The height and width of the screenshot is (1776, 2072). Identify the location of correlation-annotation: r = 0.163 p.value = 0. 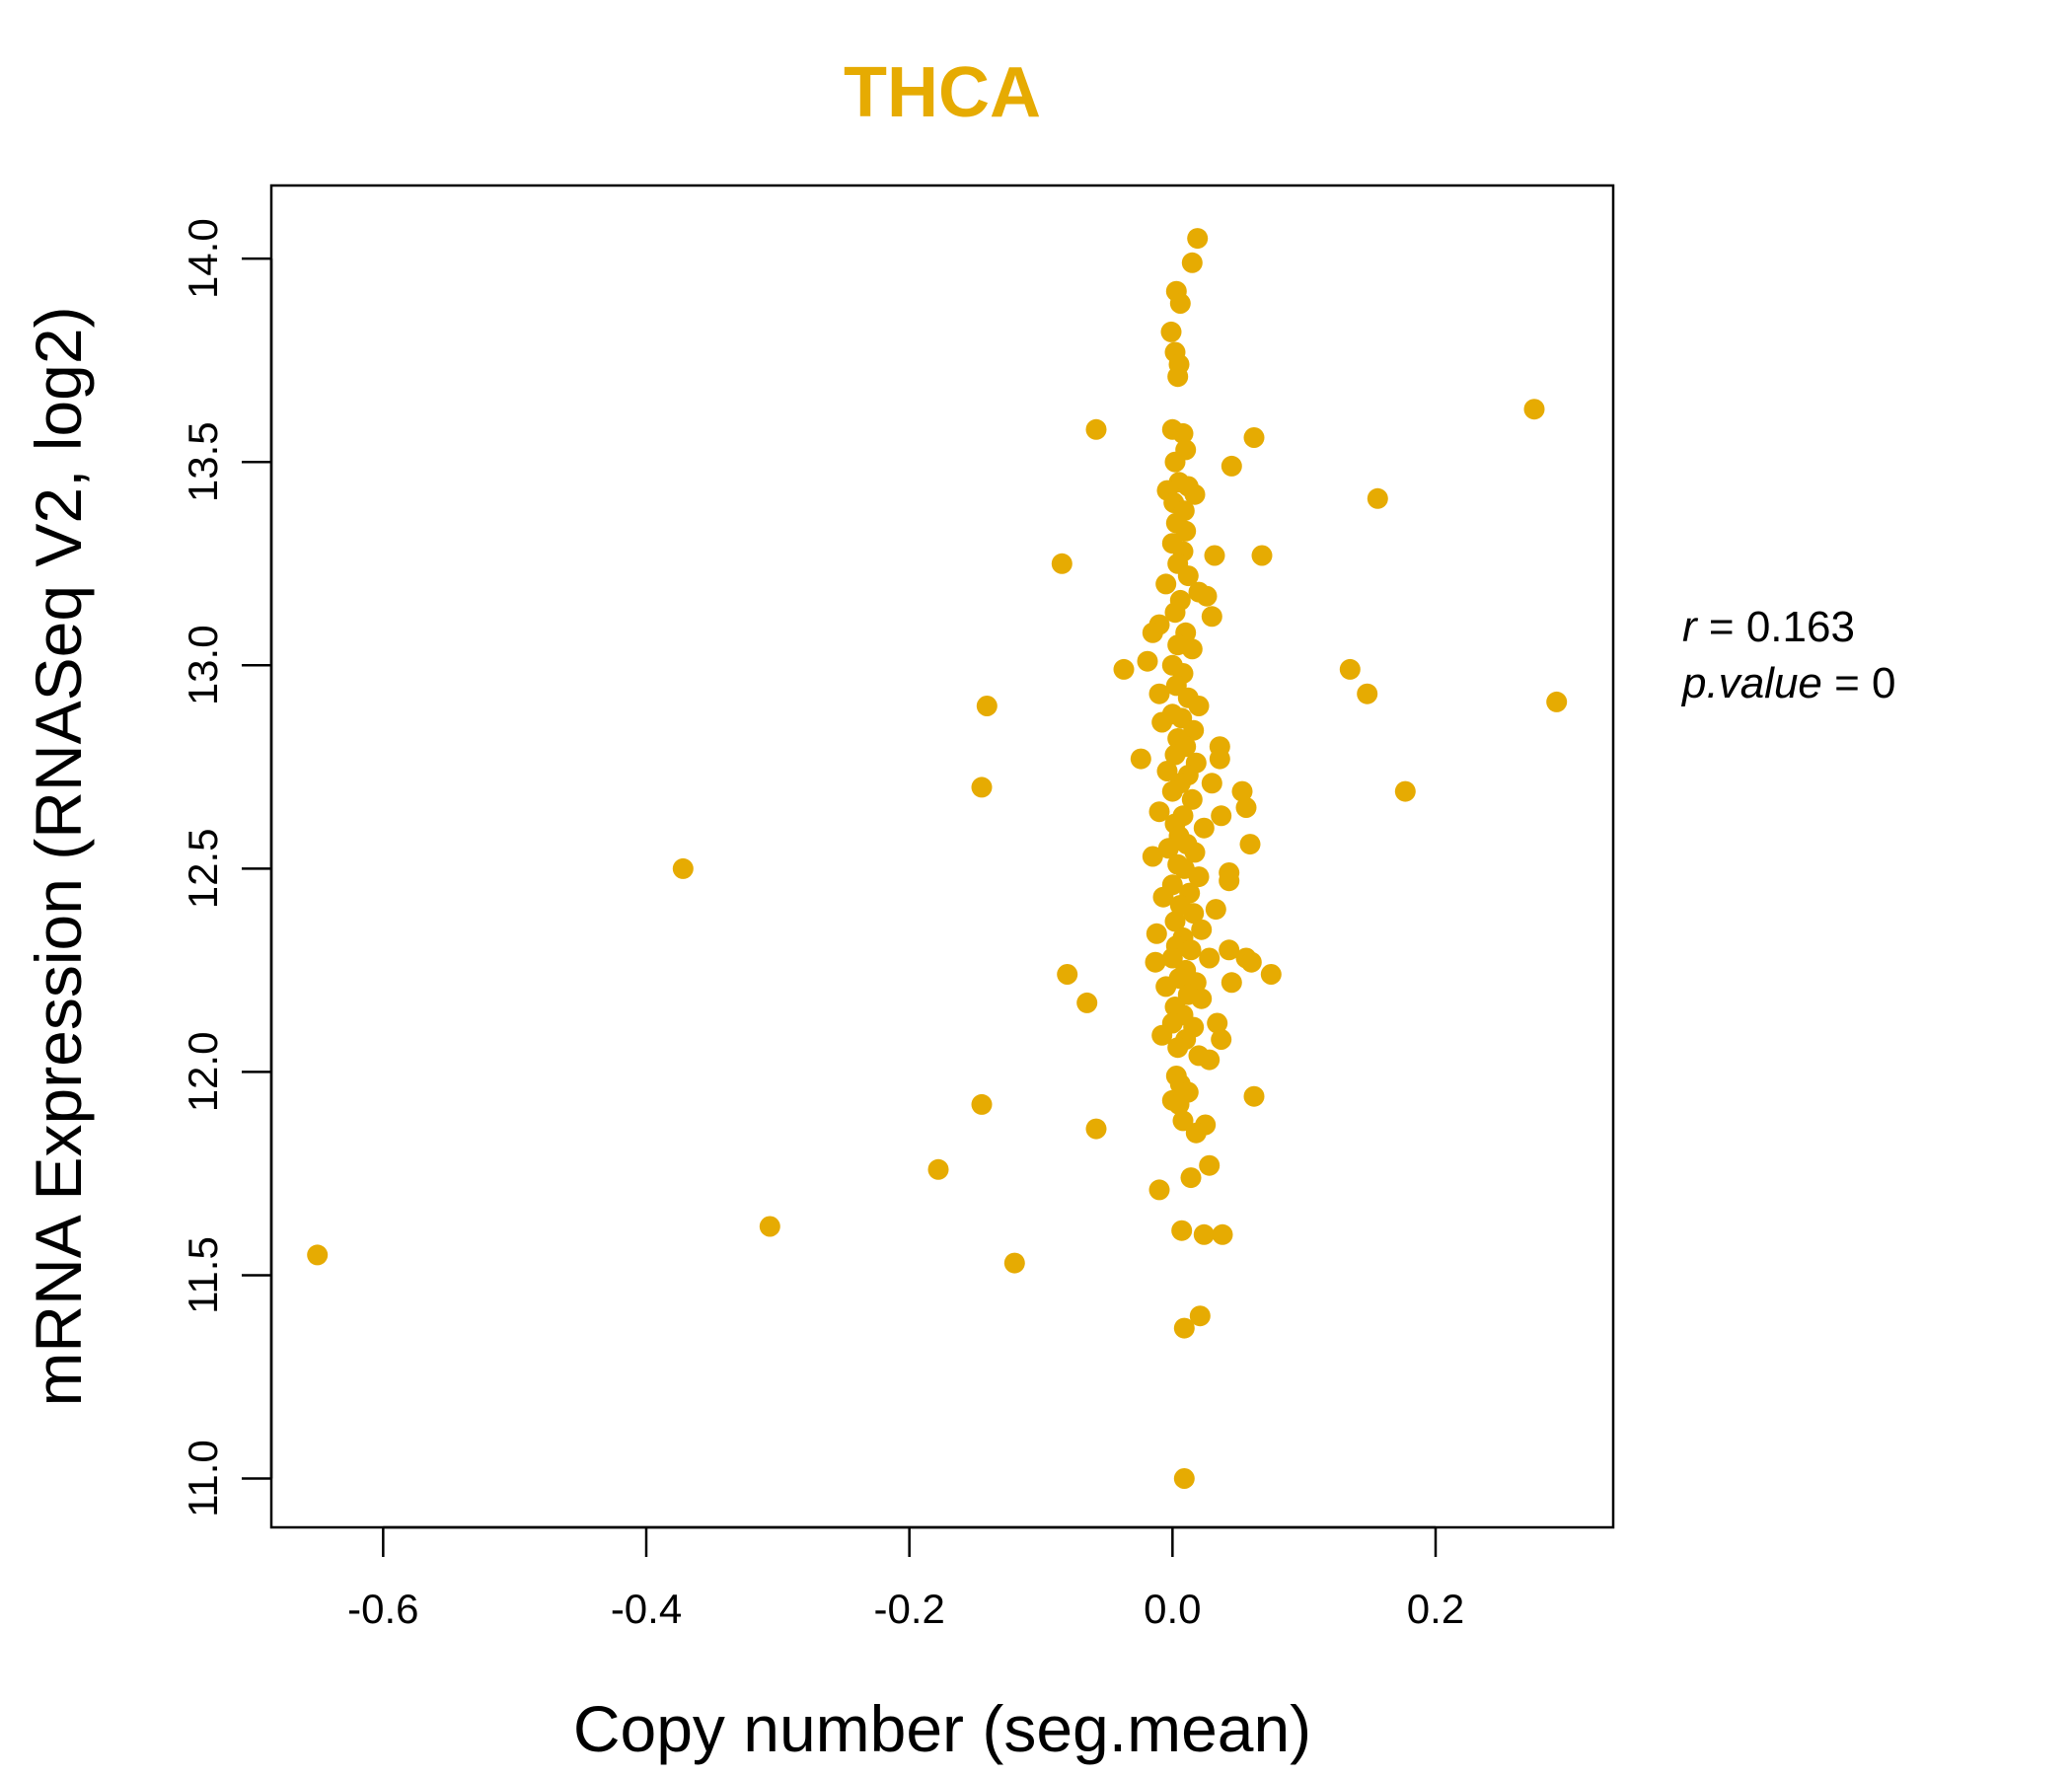
(1788, 655).